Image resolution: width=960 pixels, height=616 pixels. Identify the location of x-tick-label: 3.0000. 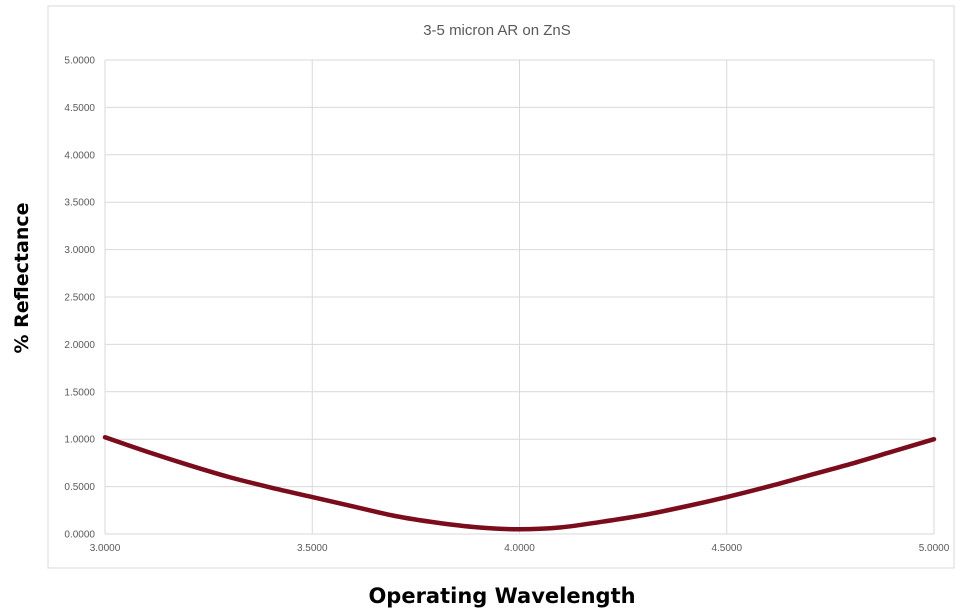
(105, 548).